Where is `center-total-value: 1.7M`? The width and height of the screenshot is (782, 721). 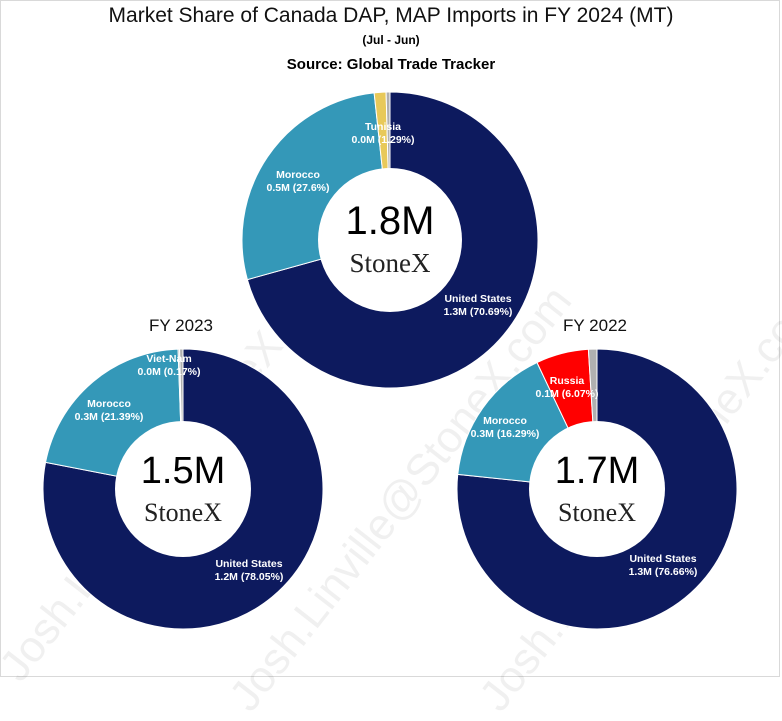
center-total-value: 1.7M is located at coordinates (597, 471).